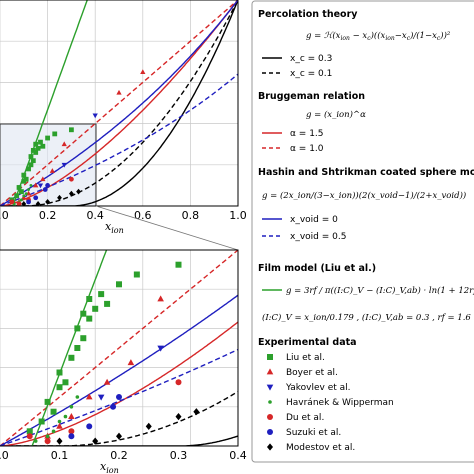 The width and height of the screenshot is (474, 474). What do you see at coordinates (69, 348) in the screenshot?
I see `curve-film-model` at bounding box center [69, 348].